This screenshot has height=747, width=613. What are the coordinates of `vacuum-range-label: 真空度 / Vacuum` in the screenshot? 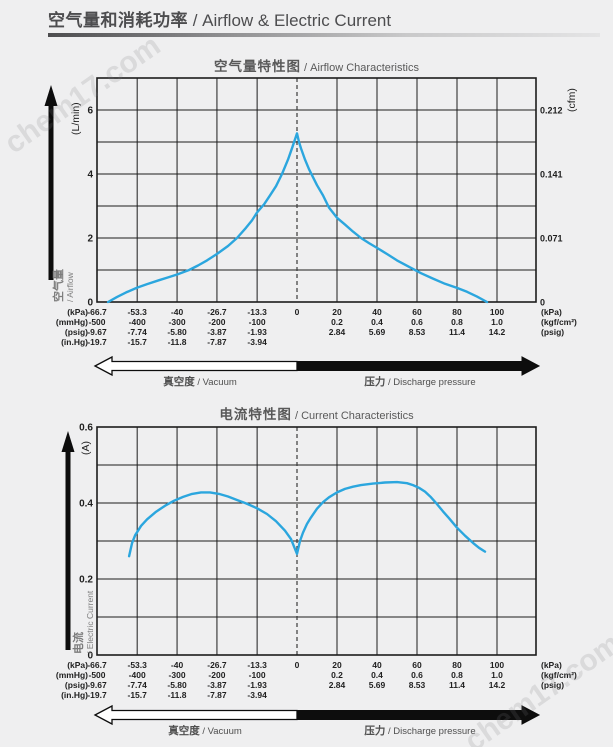 It's located at (205, 730).